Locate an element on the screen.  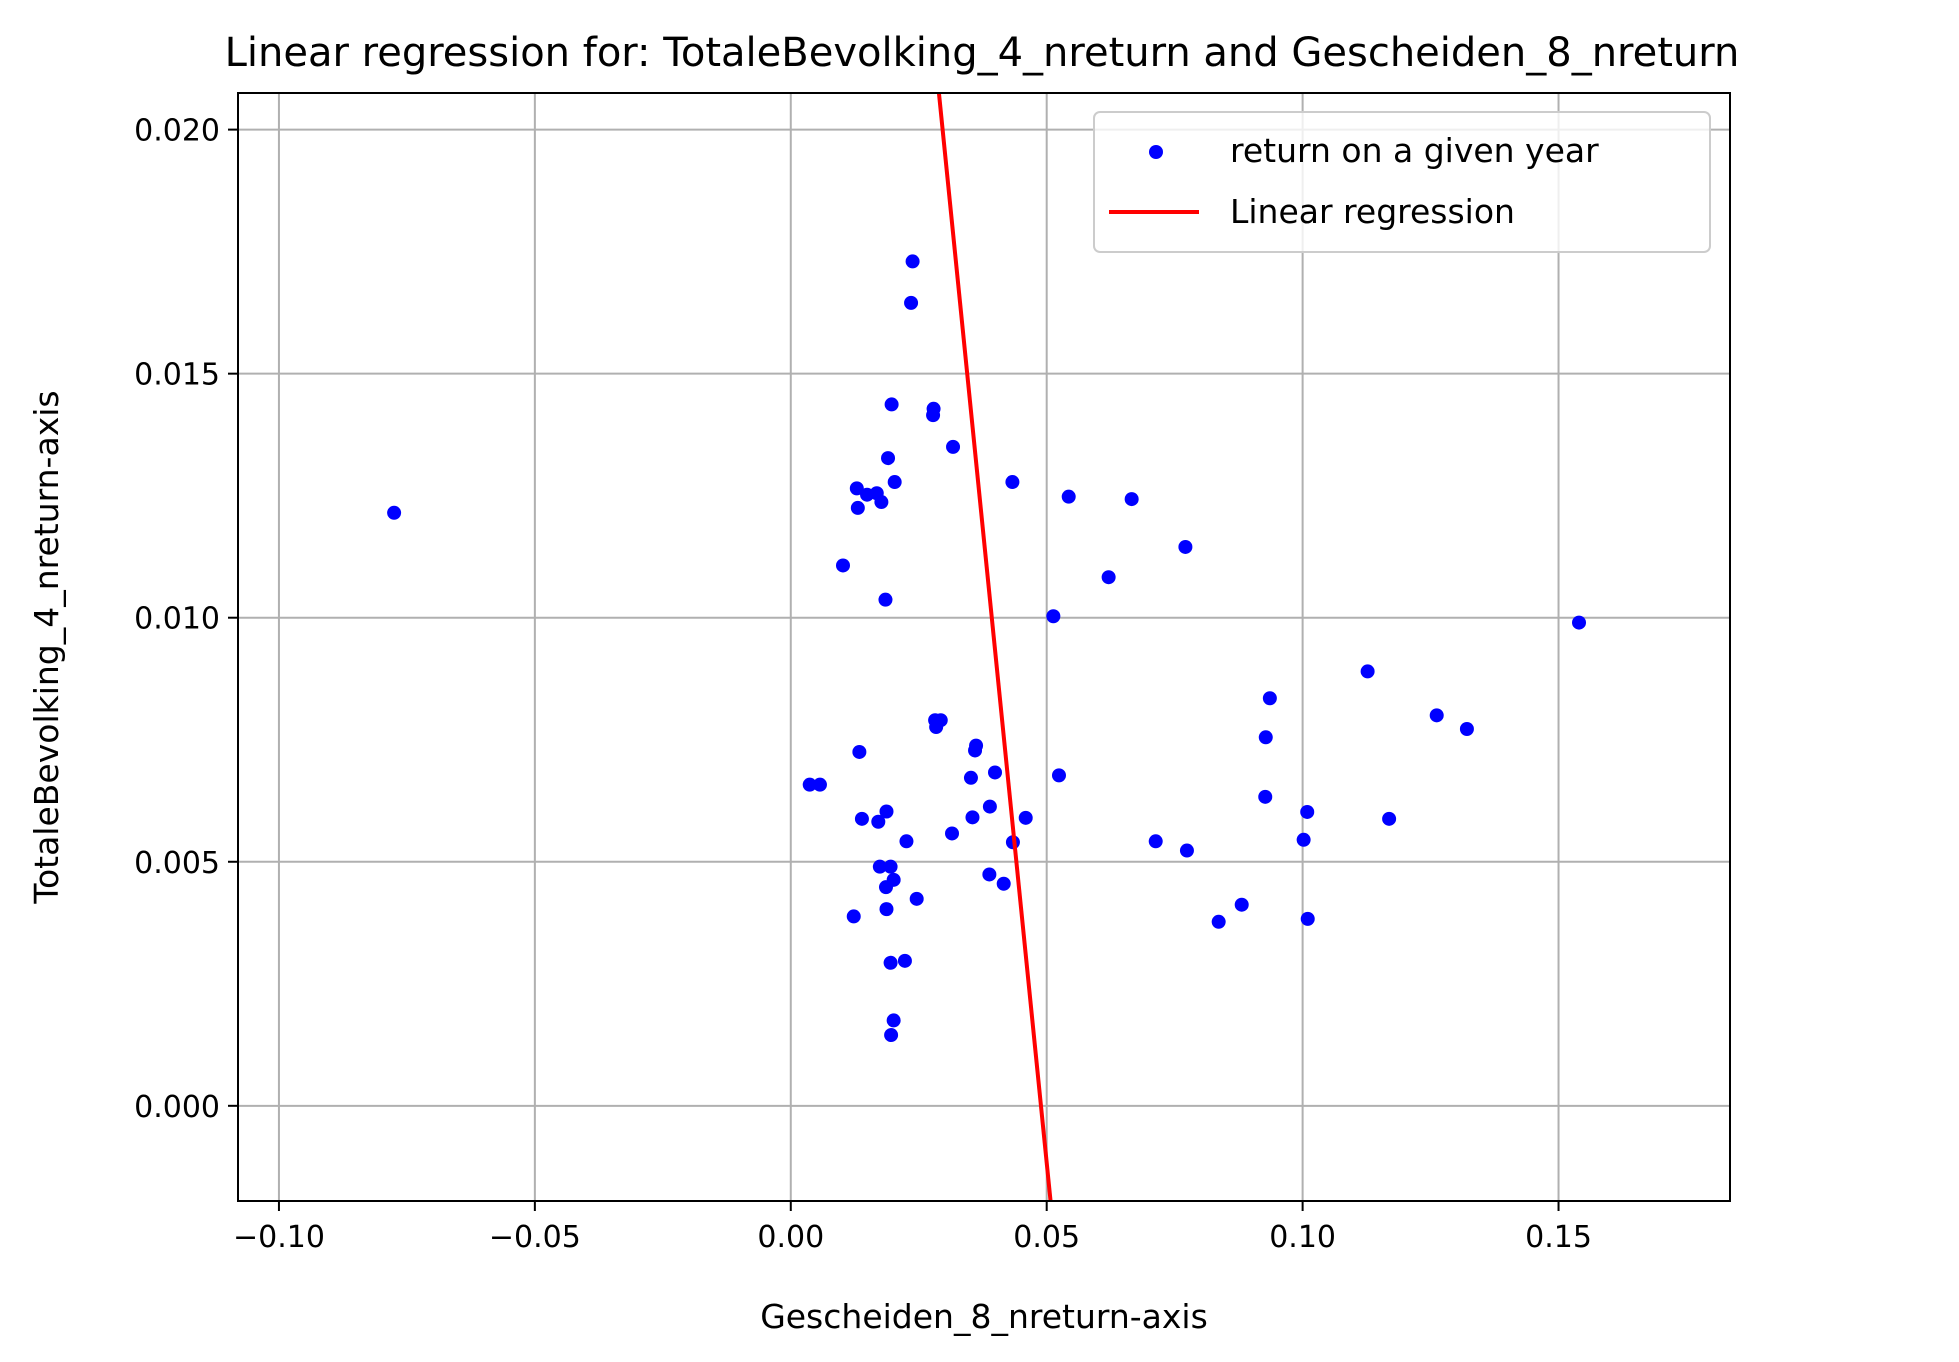
y-tick-label: 0.015 is located at coordinates (177, 375).